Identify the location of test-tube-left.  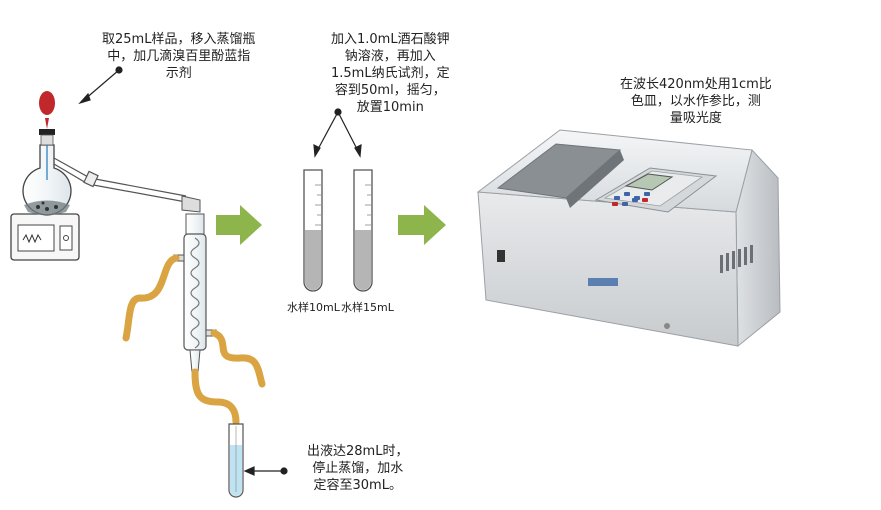
(313, 230).